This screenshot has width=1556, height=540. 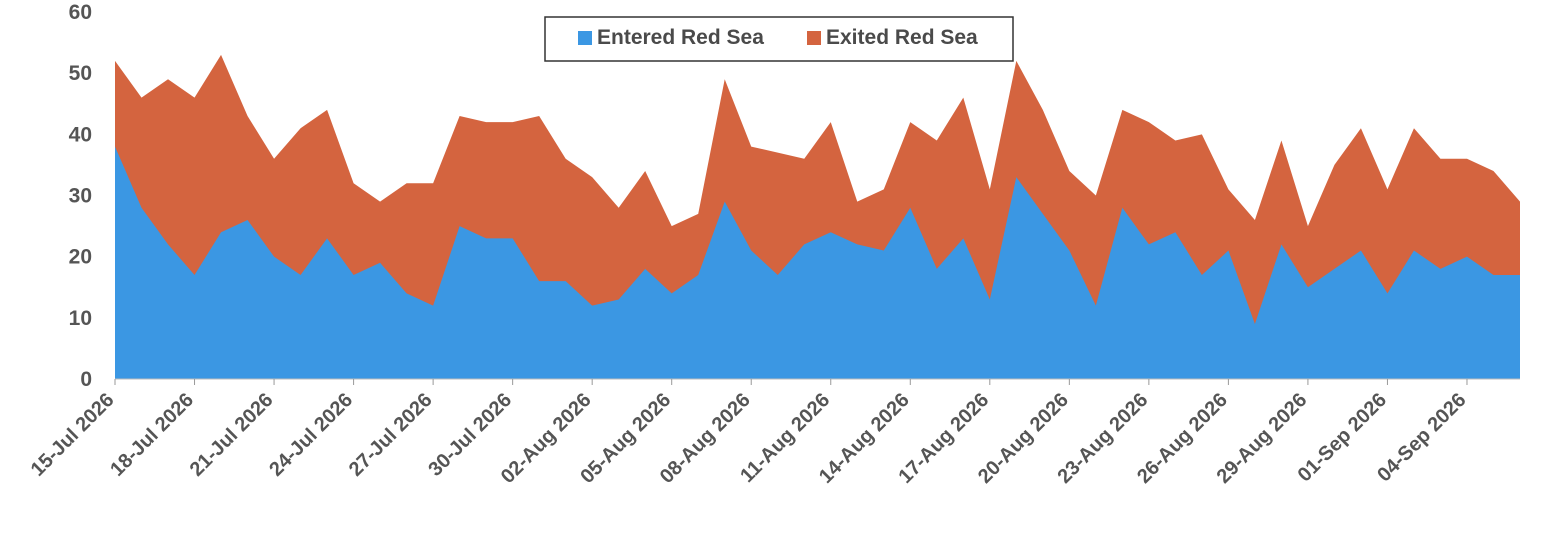 I want to click on y-axis: 0 10 20 30 40 50 60, so click(x=80, y=196).